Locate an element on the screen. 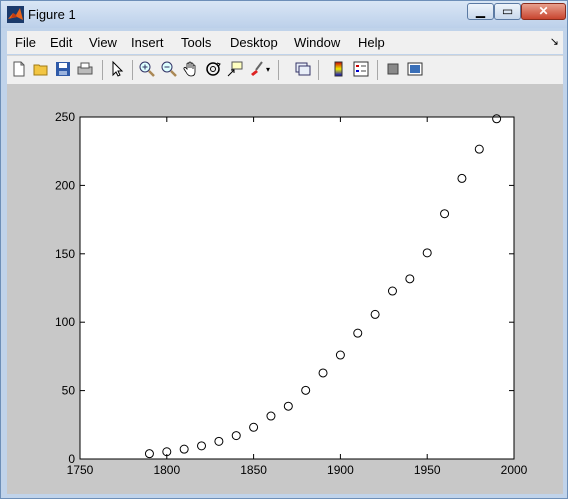 The width and height of the screenshot is (568, 499). x-tick-label: 1750 is located at coordinates (80, 470).